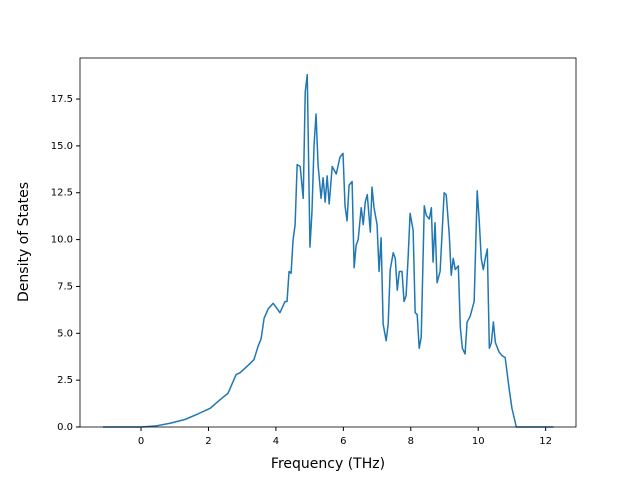  Describe the element at coordinates (65, 380) in the screenshot. I see `y-tick-label: 2.5` at that location.